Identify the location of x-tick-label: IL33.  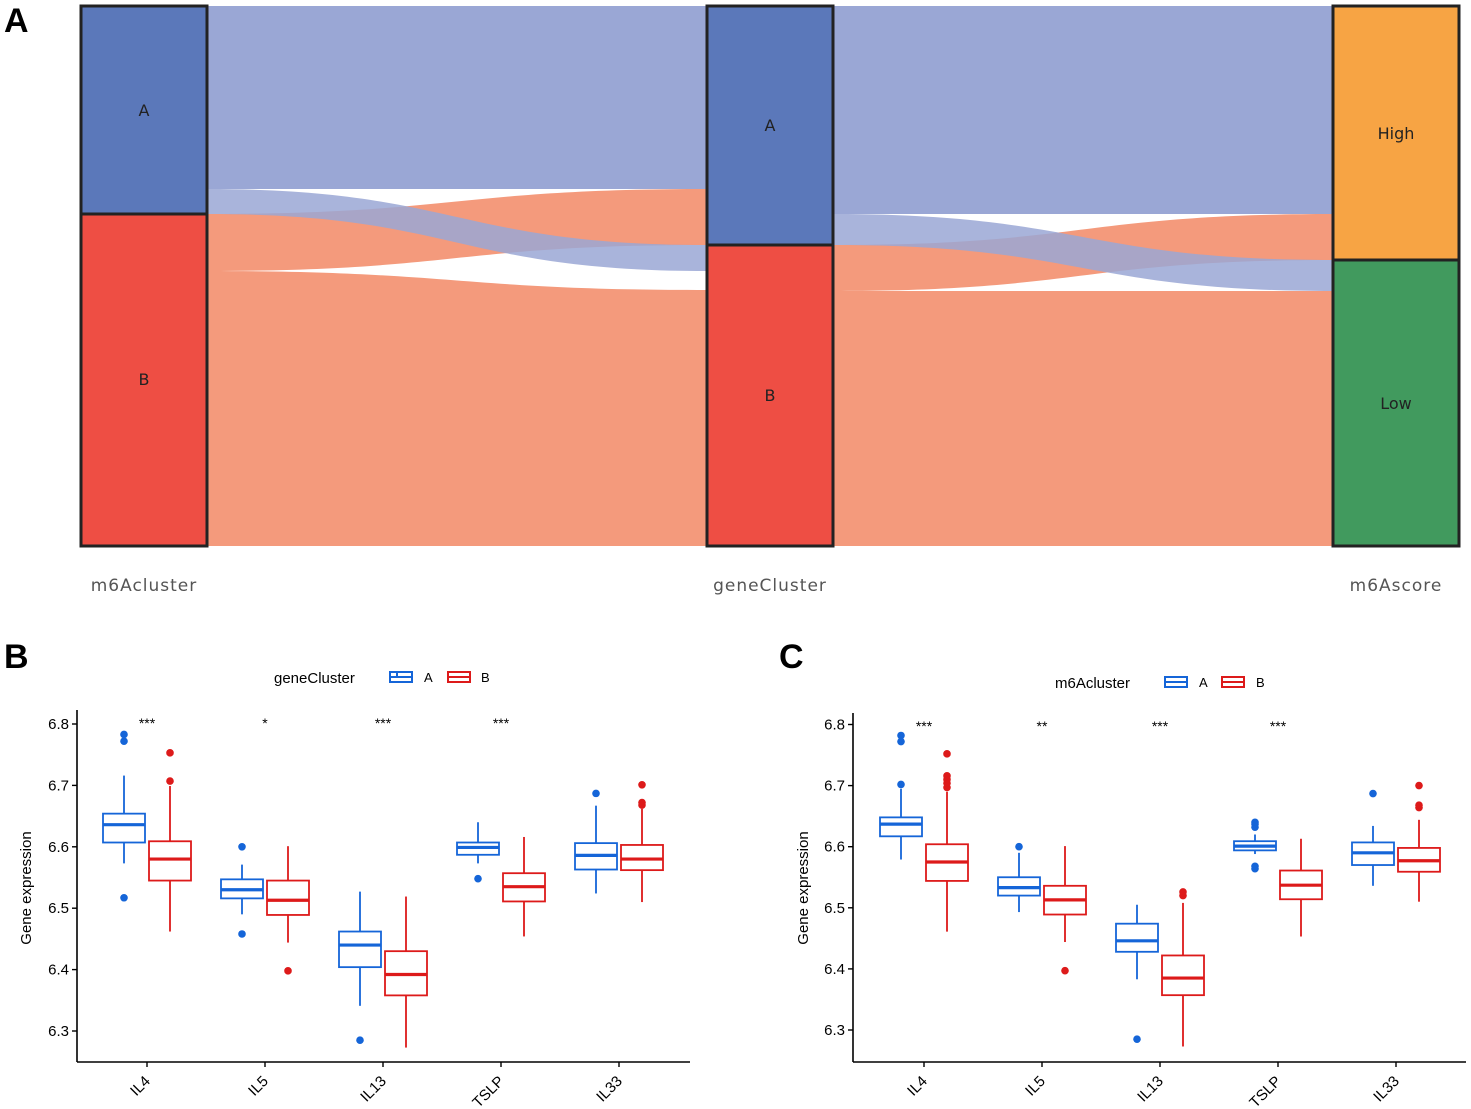
(609, 1089).